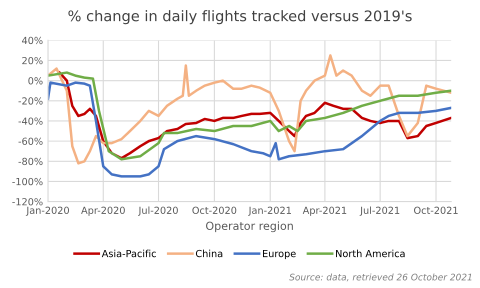 Image resolution: width=480 pixels, height=288 pixels. Describe the element at coordinates (240, 17) in the screenshot. I see `chart-title: % change in daily flights tracked versus 2019's` at that location.